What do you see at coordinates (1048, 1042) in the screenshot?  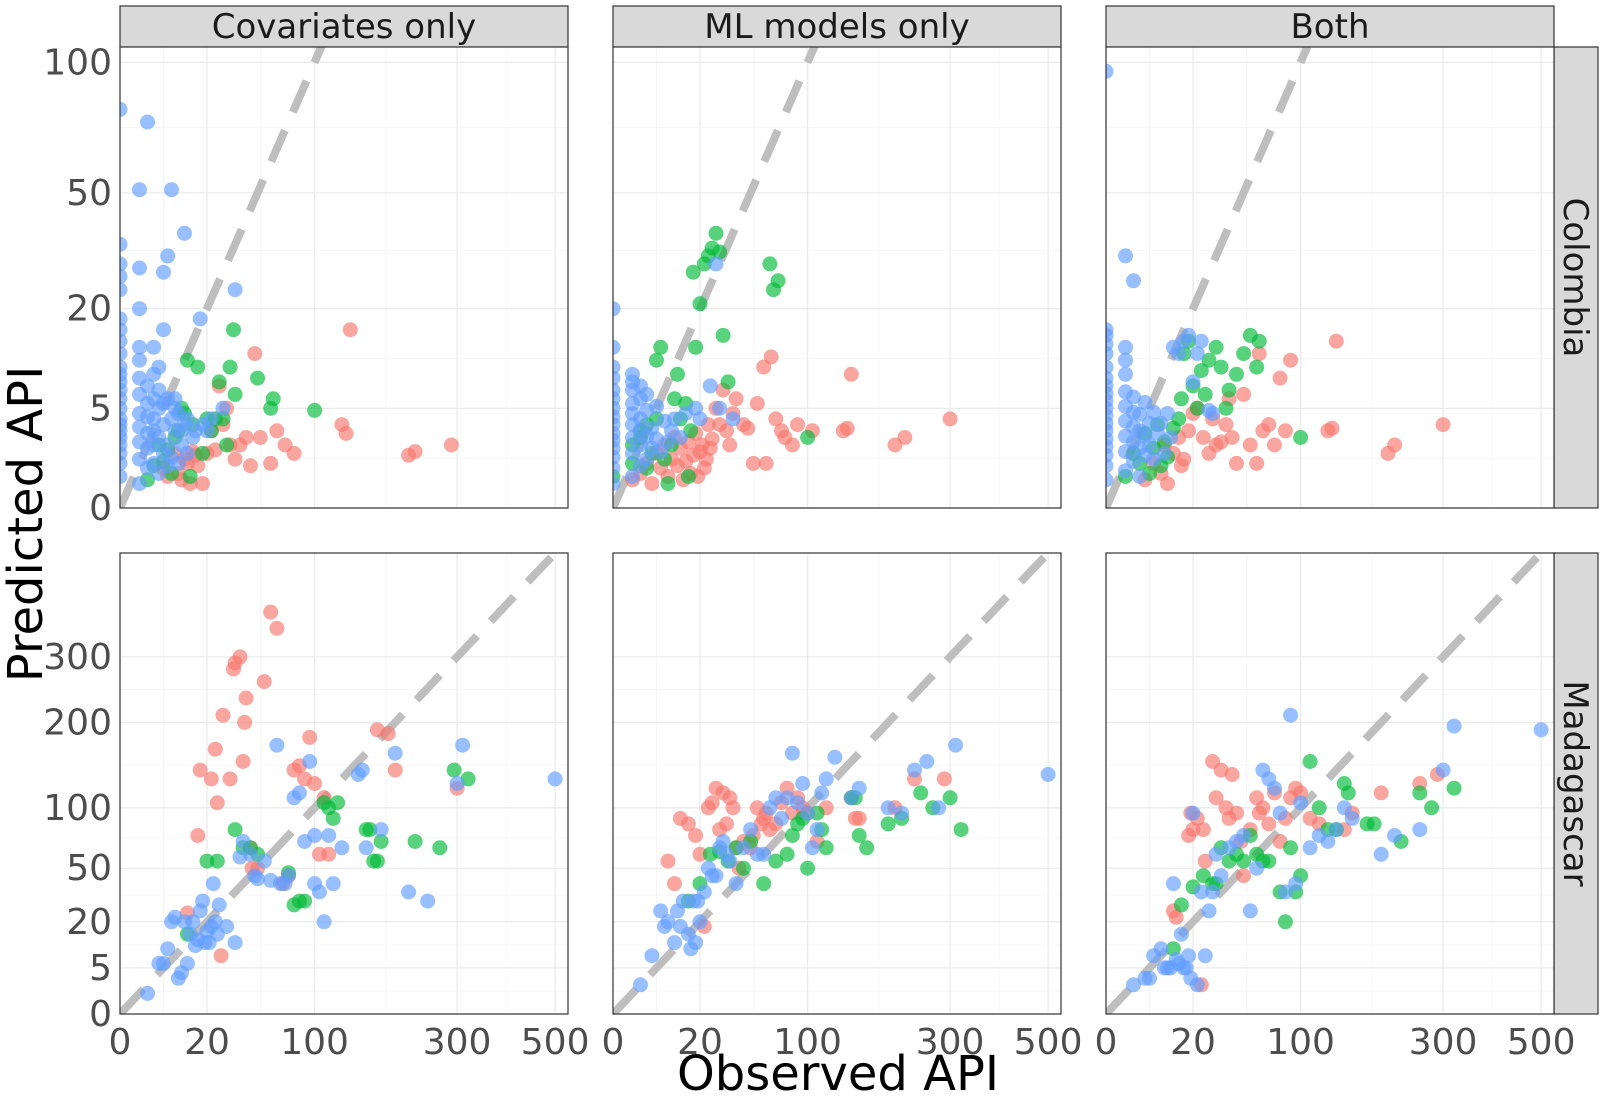 I see `x-tick-label: 500` at bounding box center [1048, 1042].